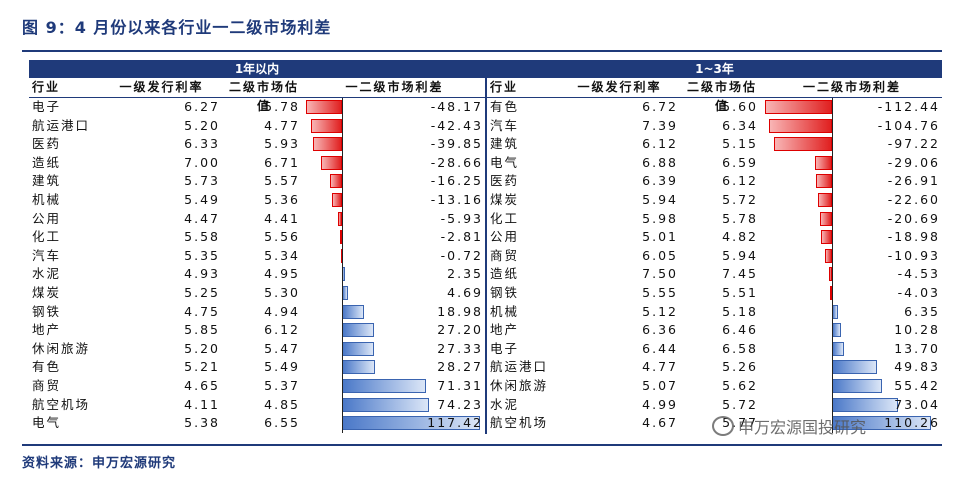 Image resolution: width=971 pixels, height=480 pixels. What do you see at coordinates (852, 293) in the screenshot?
I see `spread-cell: -4.03` at bounding box center [852, 293].